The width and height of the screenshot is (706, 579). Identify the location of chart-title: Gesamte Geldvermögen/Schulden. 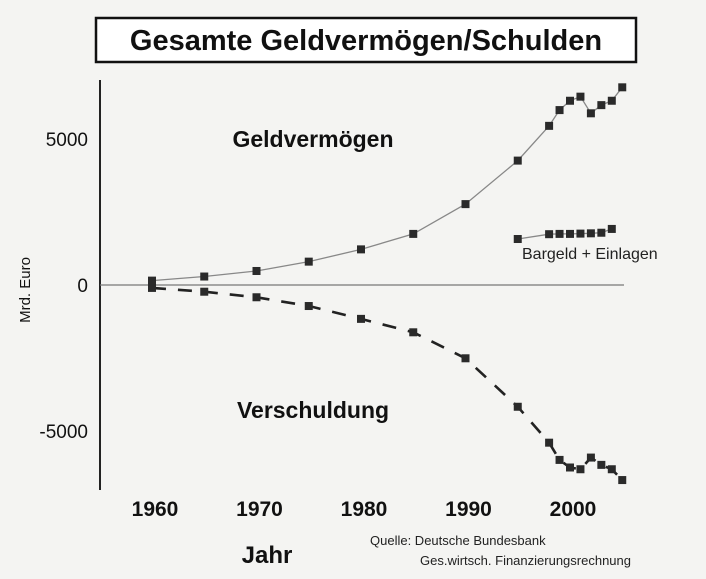
(366, 41).